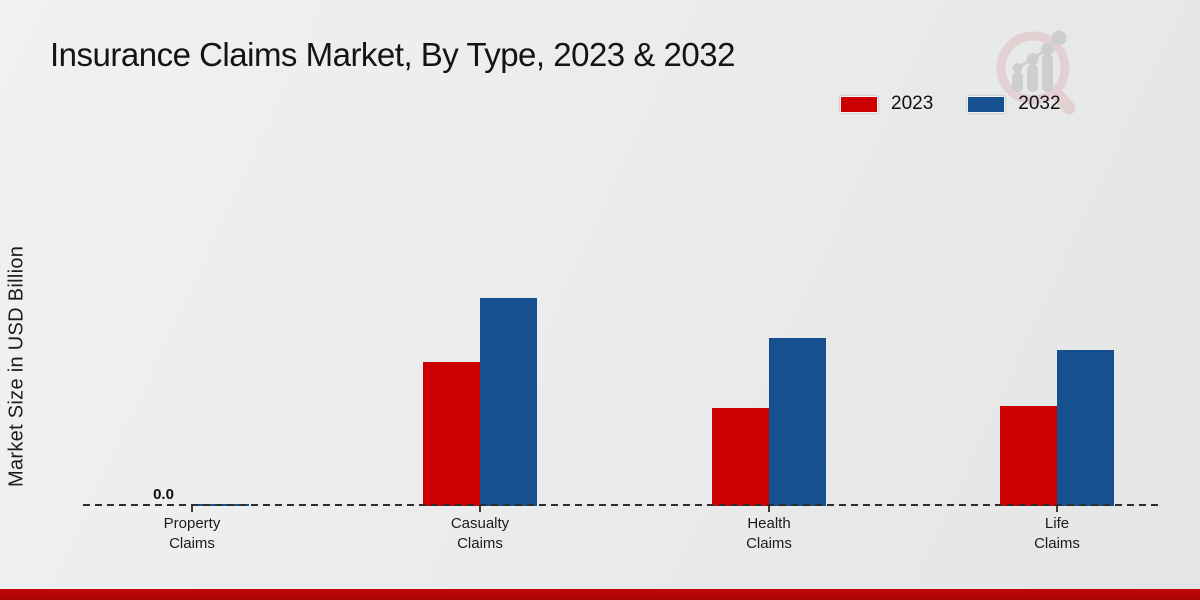  I want to click on bar-2023-casualty-claims, so click(451, 434).